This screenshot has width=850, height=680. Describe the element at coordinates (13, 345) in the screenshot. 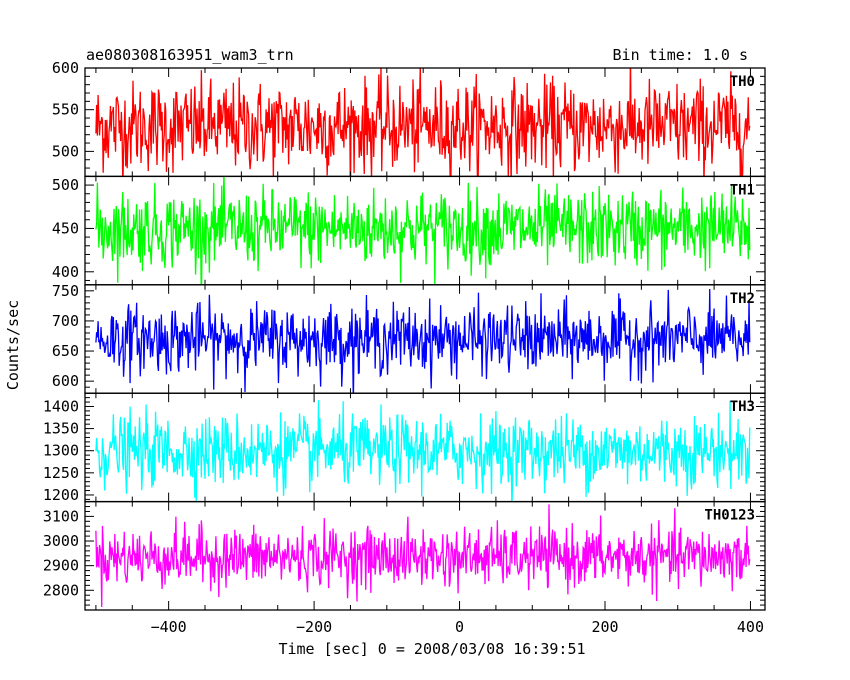

I see `y-axis-label: Counts/sec` at that location.